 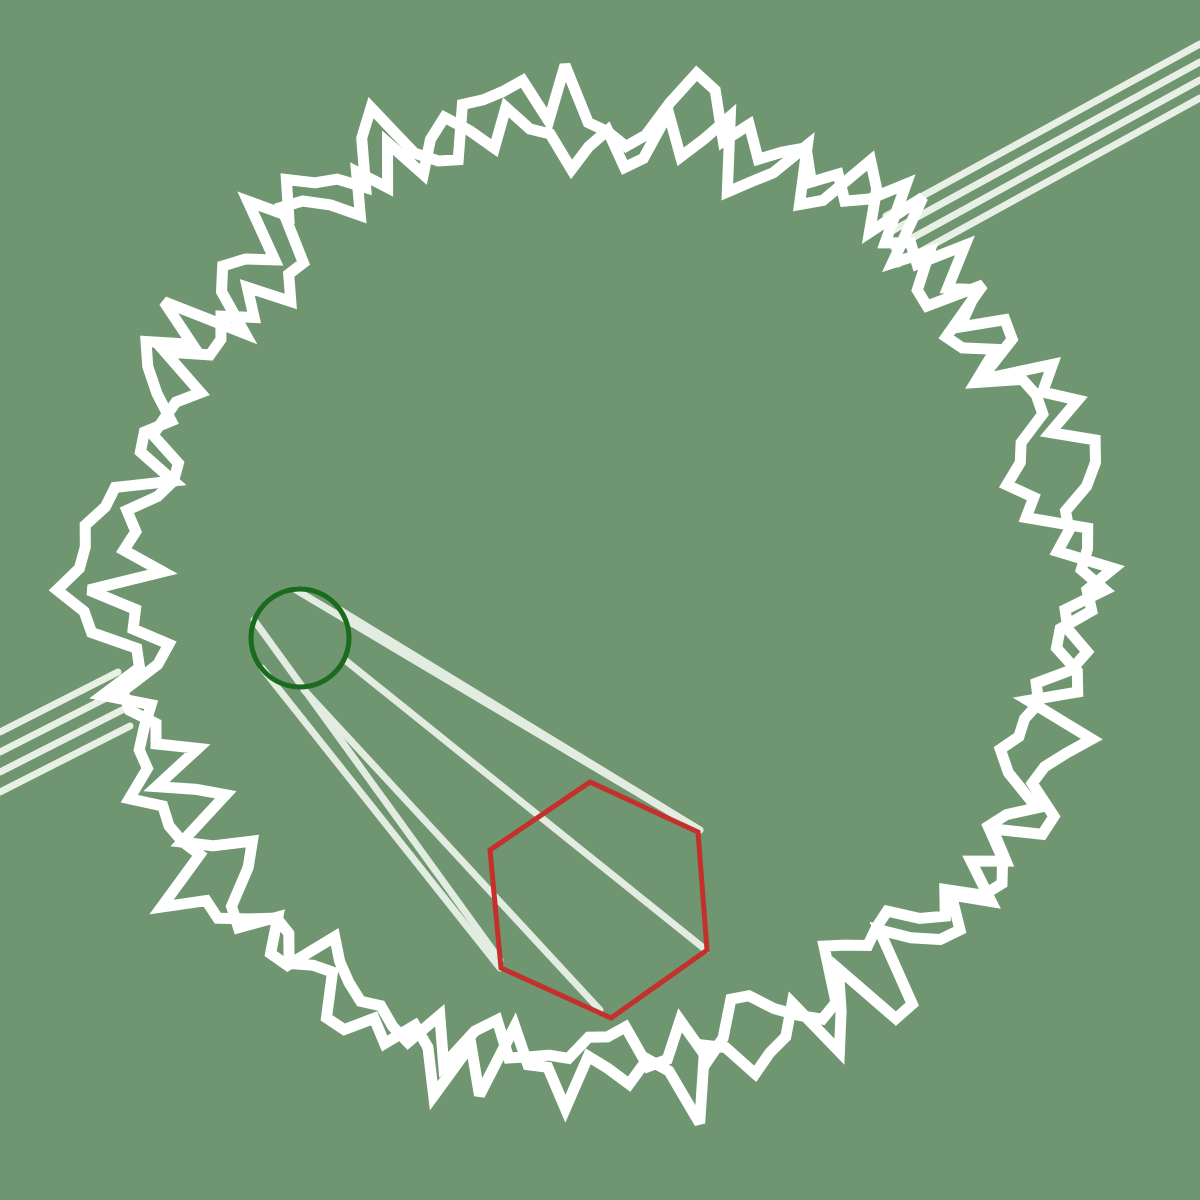 What do you see at coordinates (598, 900) in the screenshot?
I see `hexagon-target-icon` at bounding box center [598, 900].